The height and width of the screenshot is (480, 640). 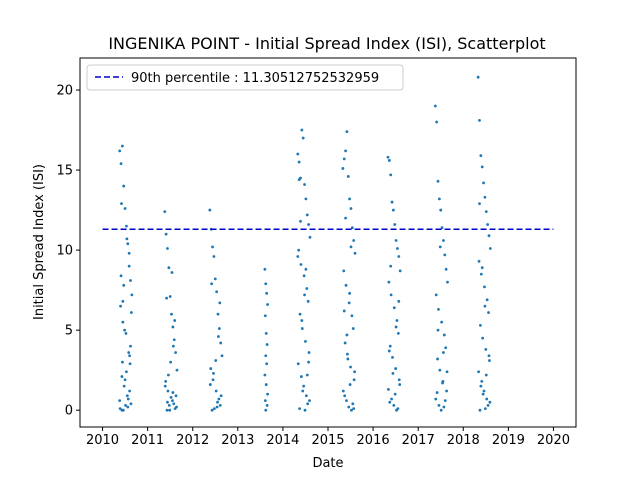 I want to click on y-axis-ticks: 0 5 10 15 20, so click(x=68, y=251).